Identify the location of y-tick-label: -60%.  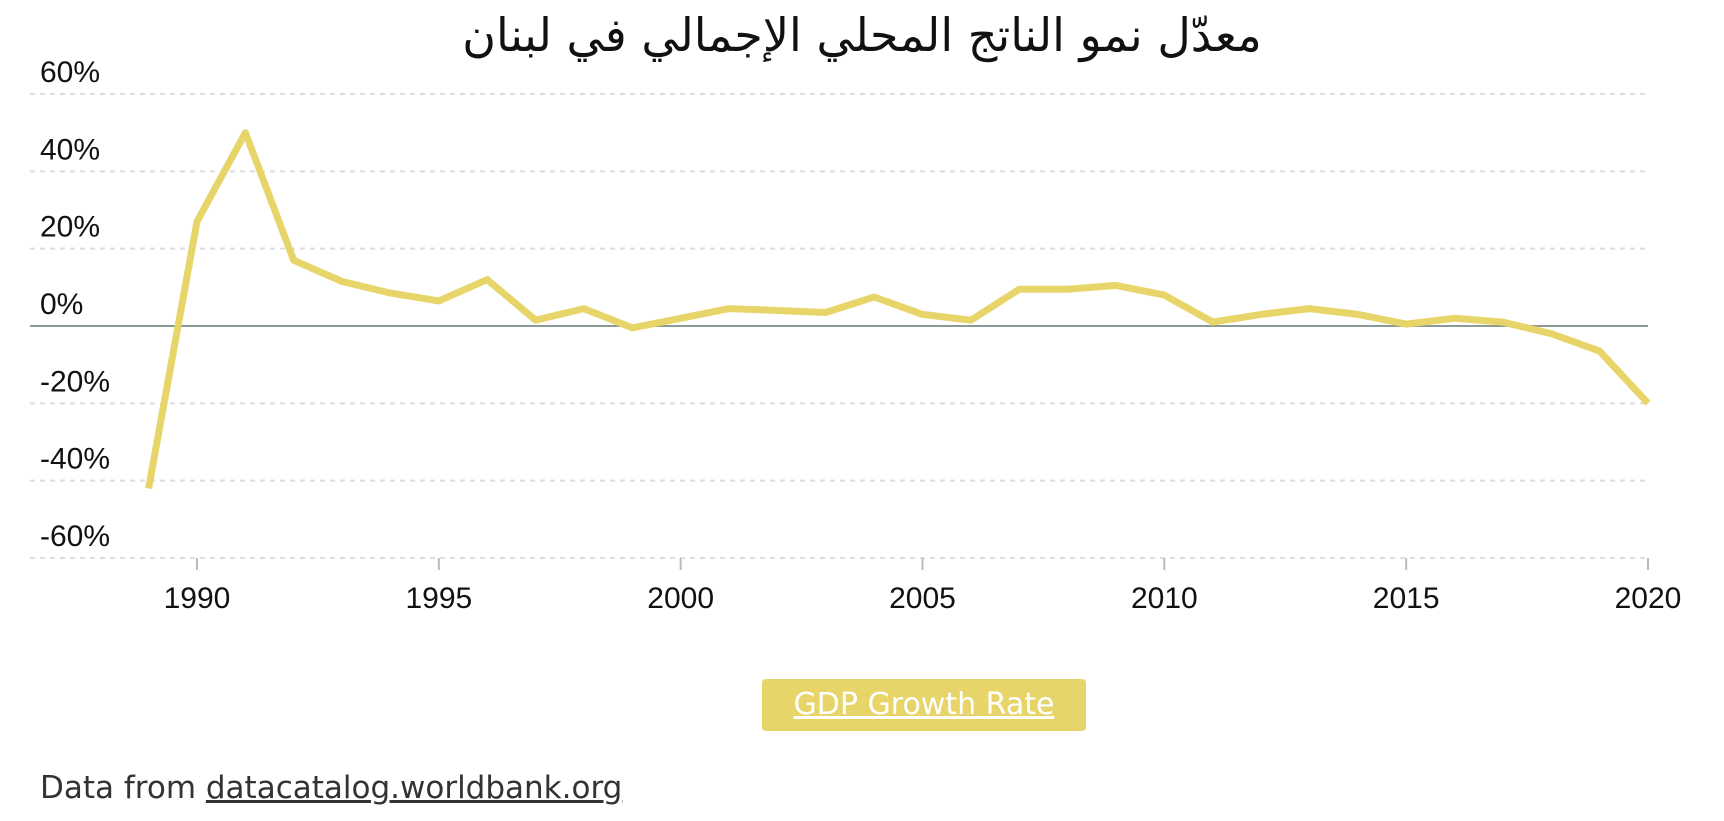
(75, 536).